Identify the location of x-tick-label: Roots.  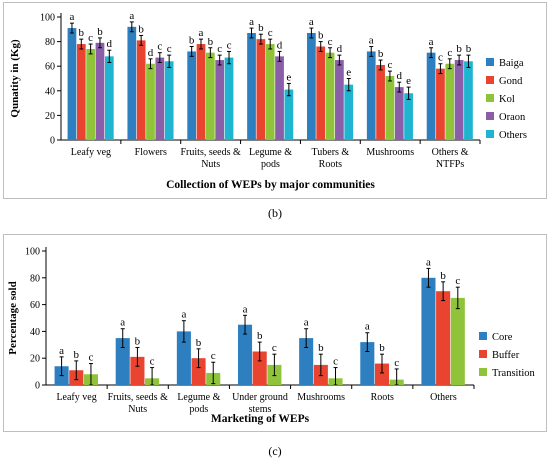
(330, 164).